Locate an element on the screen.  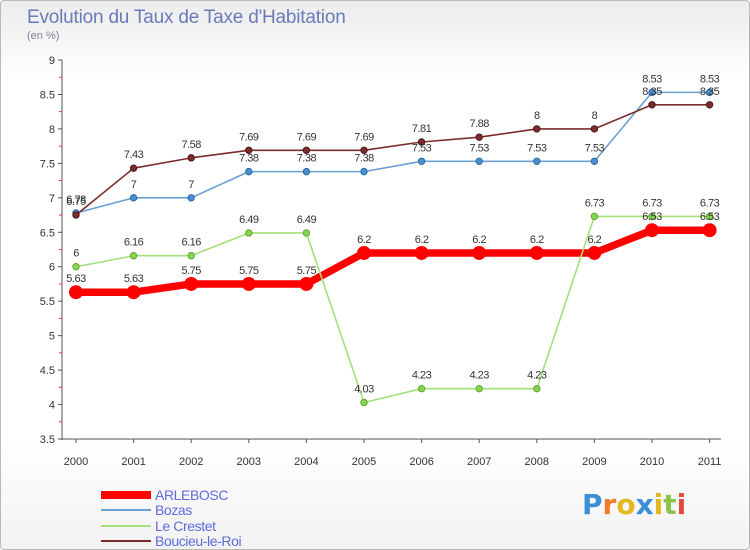
legend-item-le-crestet: Le Crestet is located at coordinates (171, 526).